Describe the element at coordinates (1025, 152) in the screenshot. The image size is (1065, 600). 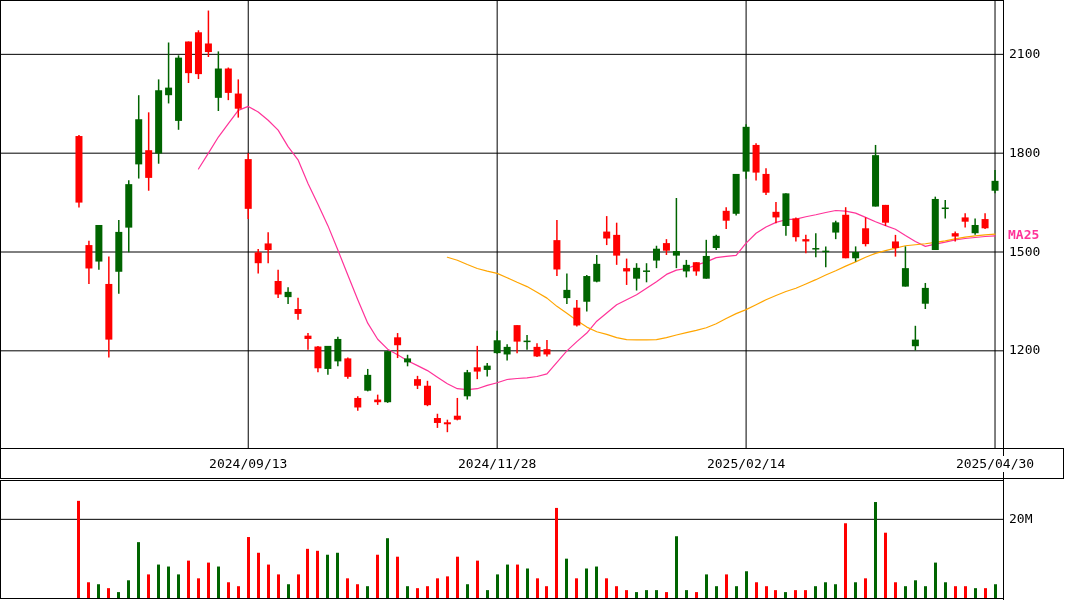
I see `y-tick-label: 1800` at that location.